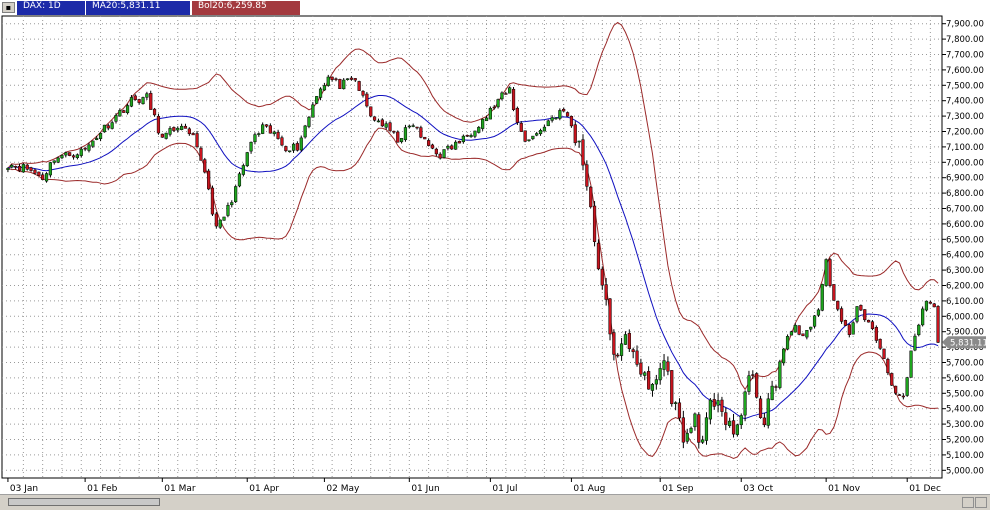 The image size is (990, 510). I want to click on symbol-label: DAX: 1D, so click(51, 8).